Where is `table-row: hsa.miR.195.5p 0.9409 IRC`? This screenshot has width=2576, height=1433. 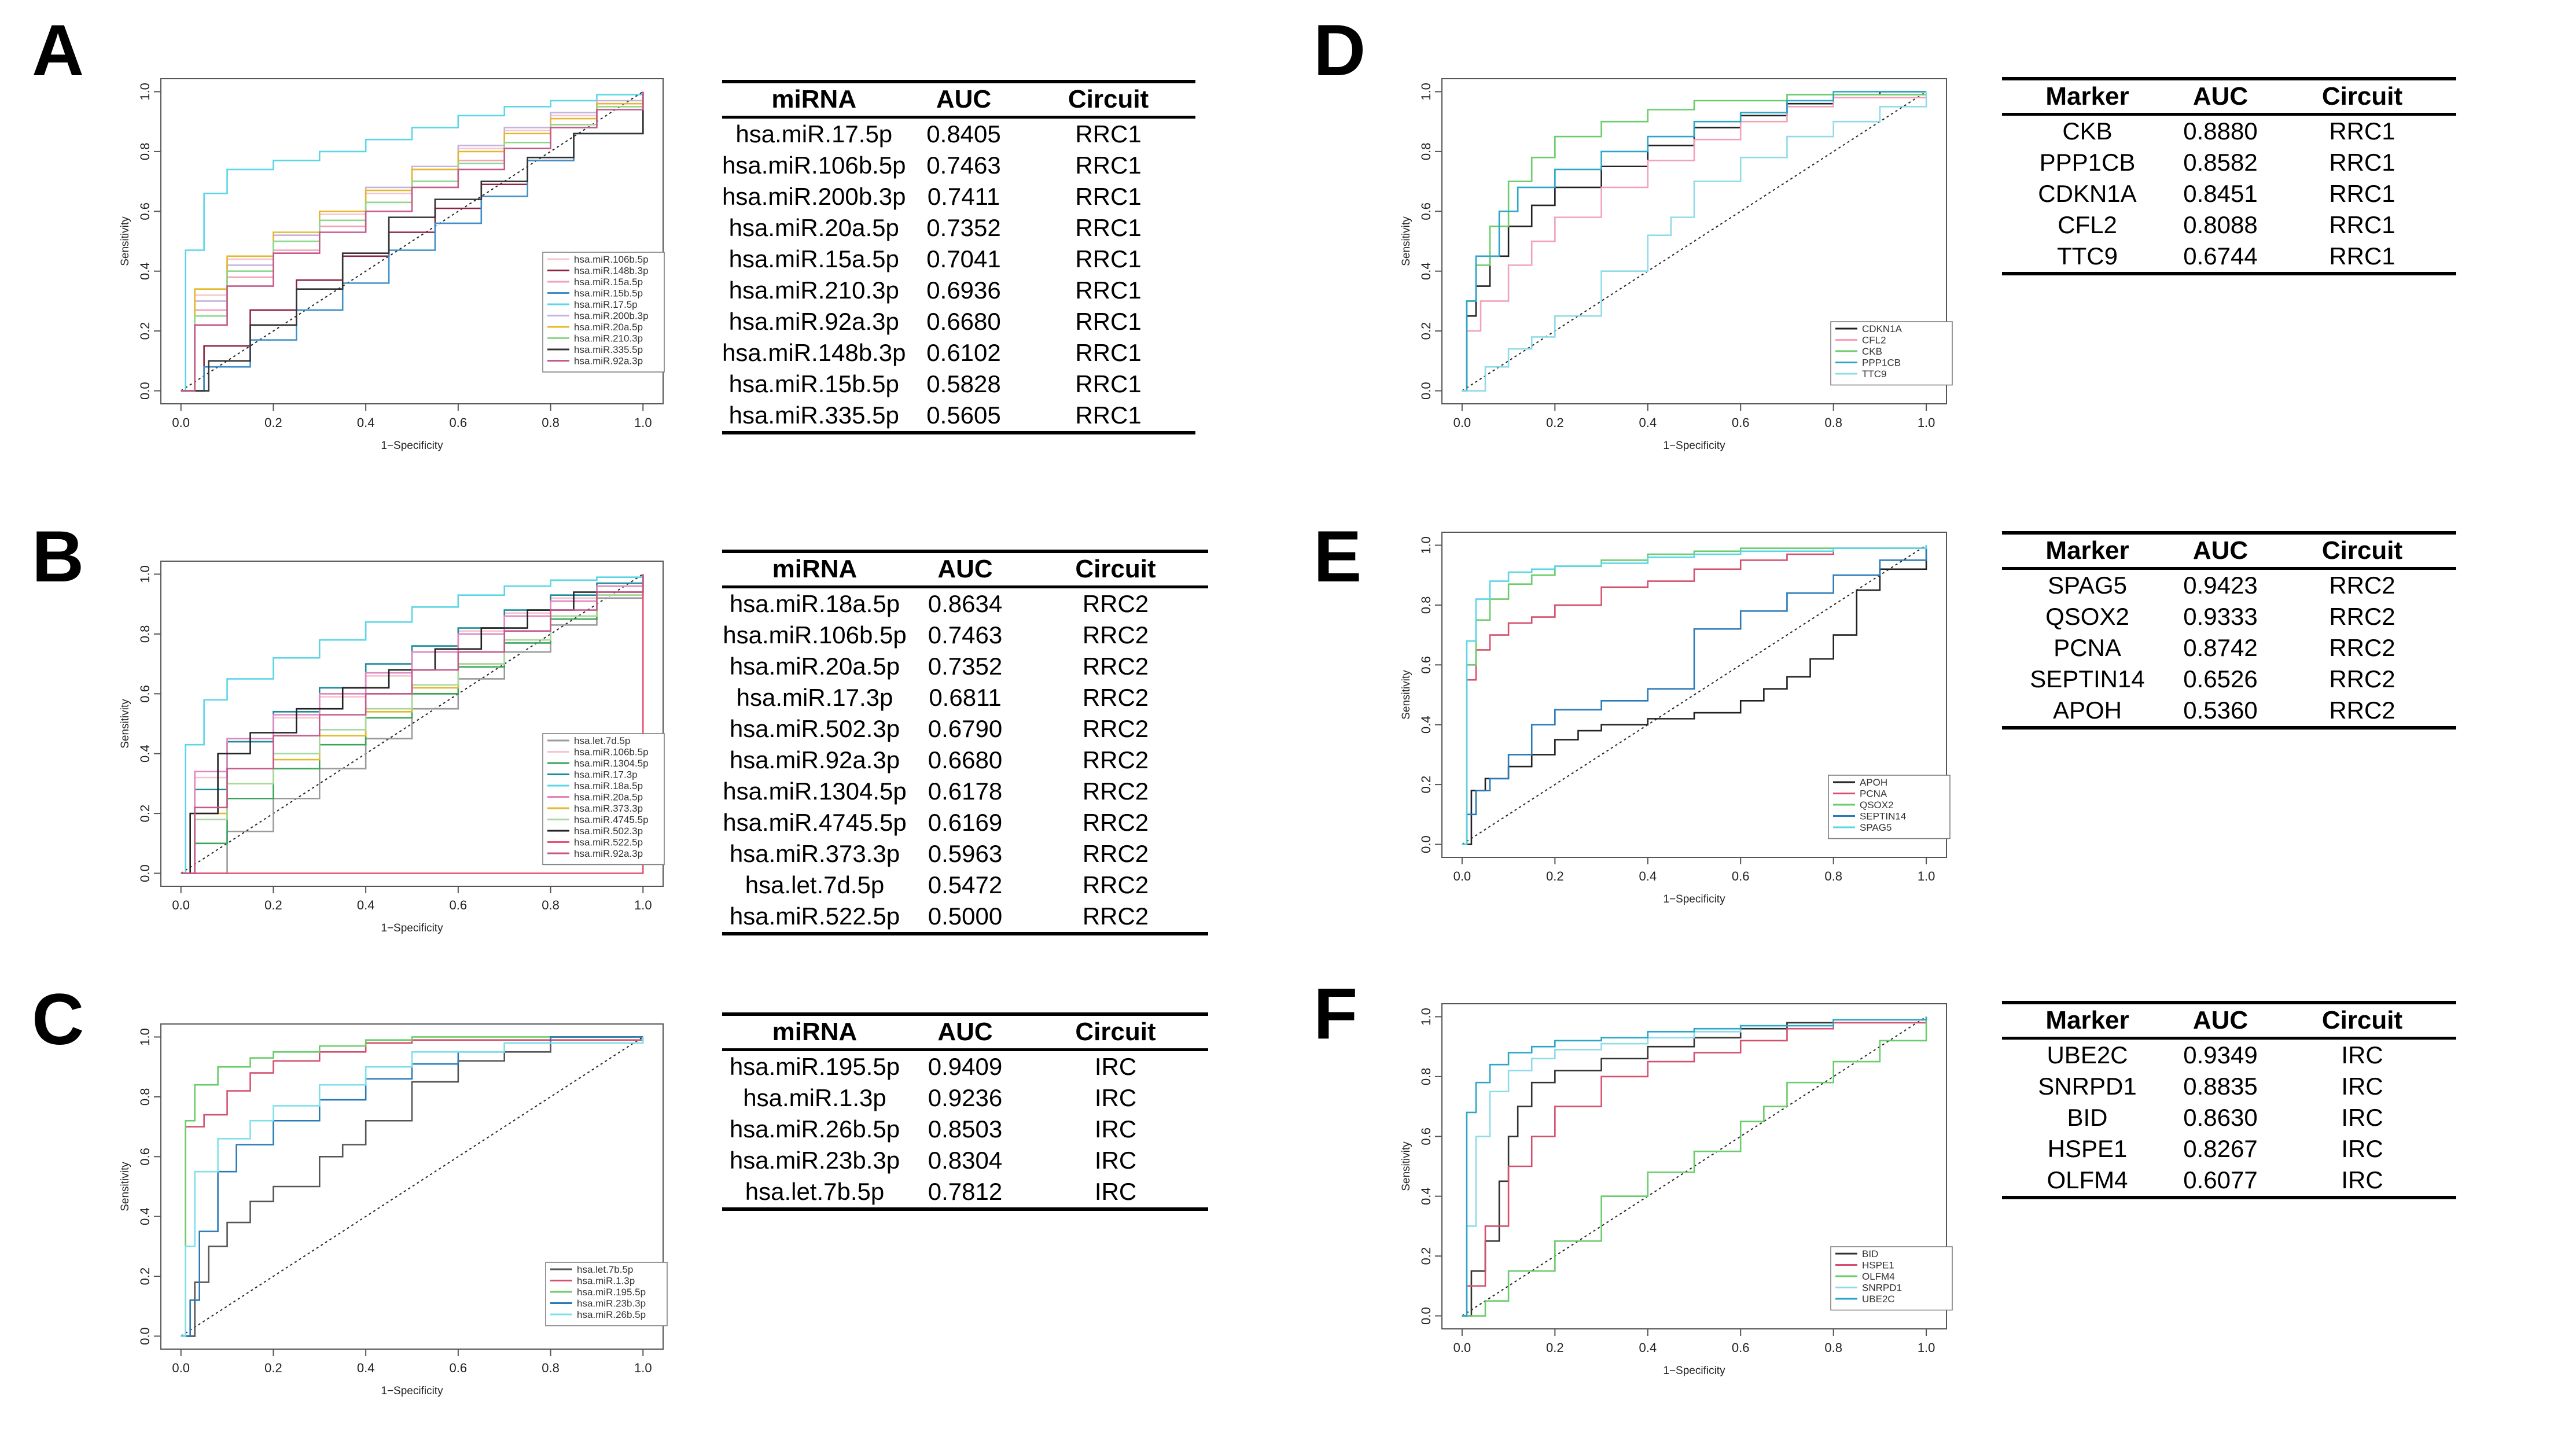
table-row: hsa.miR.195.5p 0.9409 IRC is located at coordinates (965, 1066).